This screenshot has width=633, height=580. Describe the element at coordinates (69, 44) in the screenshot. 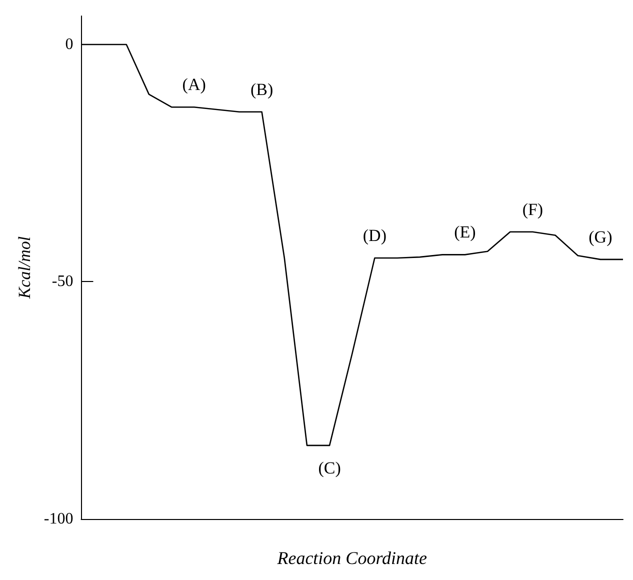

I see `y-tick-label: 0` at that location.